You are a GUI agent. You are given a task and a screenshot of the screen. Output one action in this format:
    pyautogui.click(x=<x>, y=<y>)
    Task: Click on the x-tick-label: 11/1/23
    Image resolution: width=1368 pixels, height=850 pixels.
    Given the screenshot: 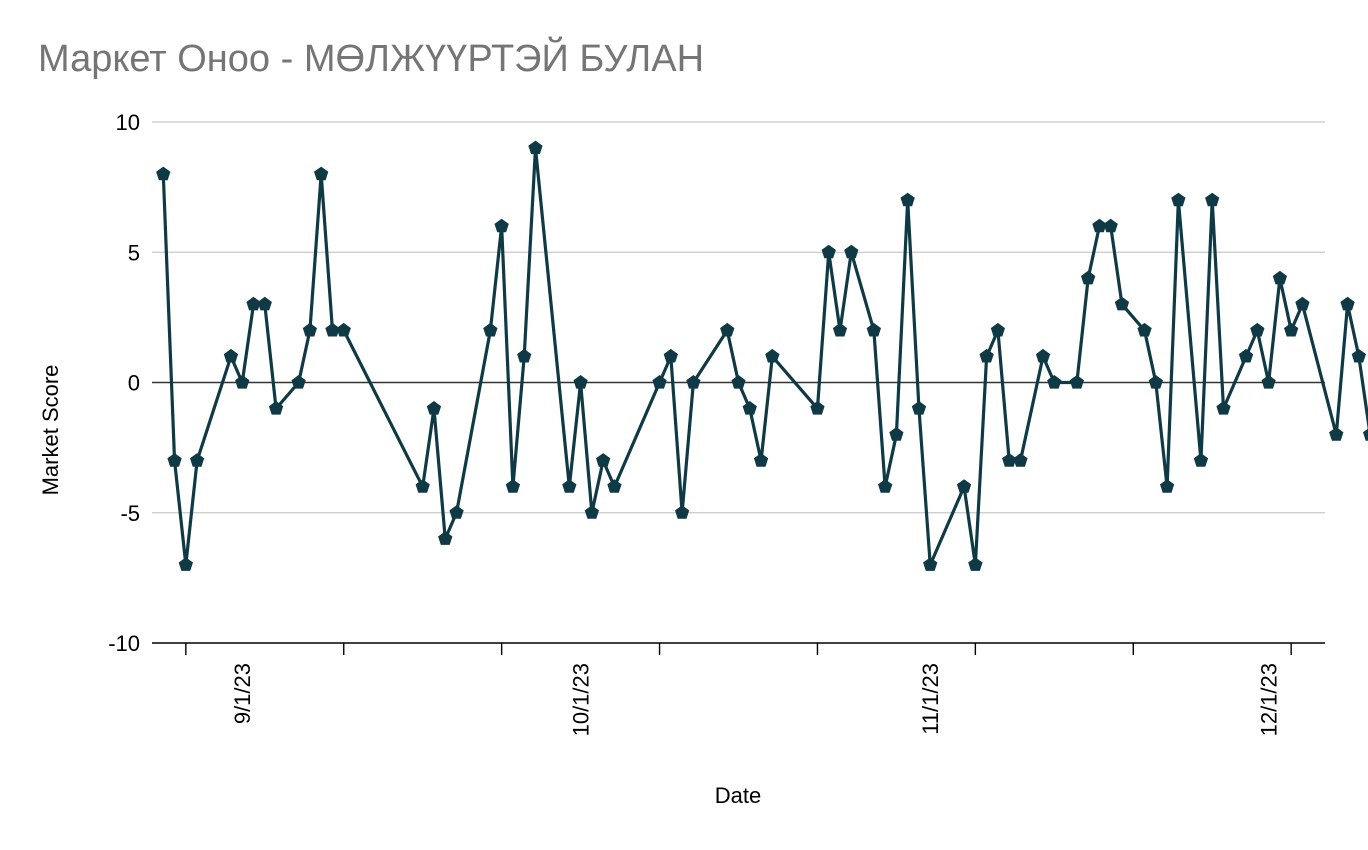 What is the action you would take?
    pyautogui.click(x=930, y=699)
    